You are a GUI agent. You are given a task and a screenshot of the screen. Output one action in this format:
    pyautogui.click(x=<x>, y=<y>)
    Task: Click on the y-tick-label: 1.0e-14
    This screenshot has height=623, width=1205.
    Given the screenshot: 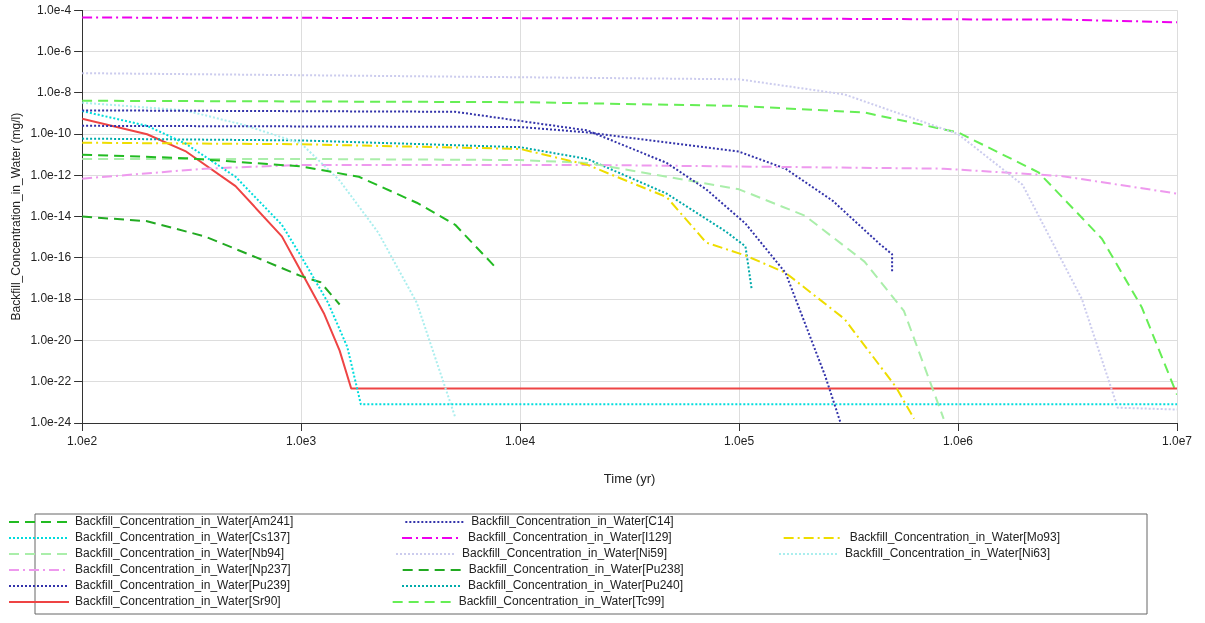 What is the action you would take?
    pyautogui.click(x=51, y=215)
    